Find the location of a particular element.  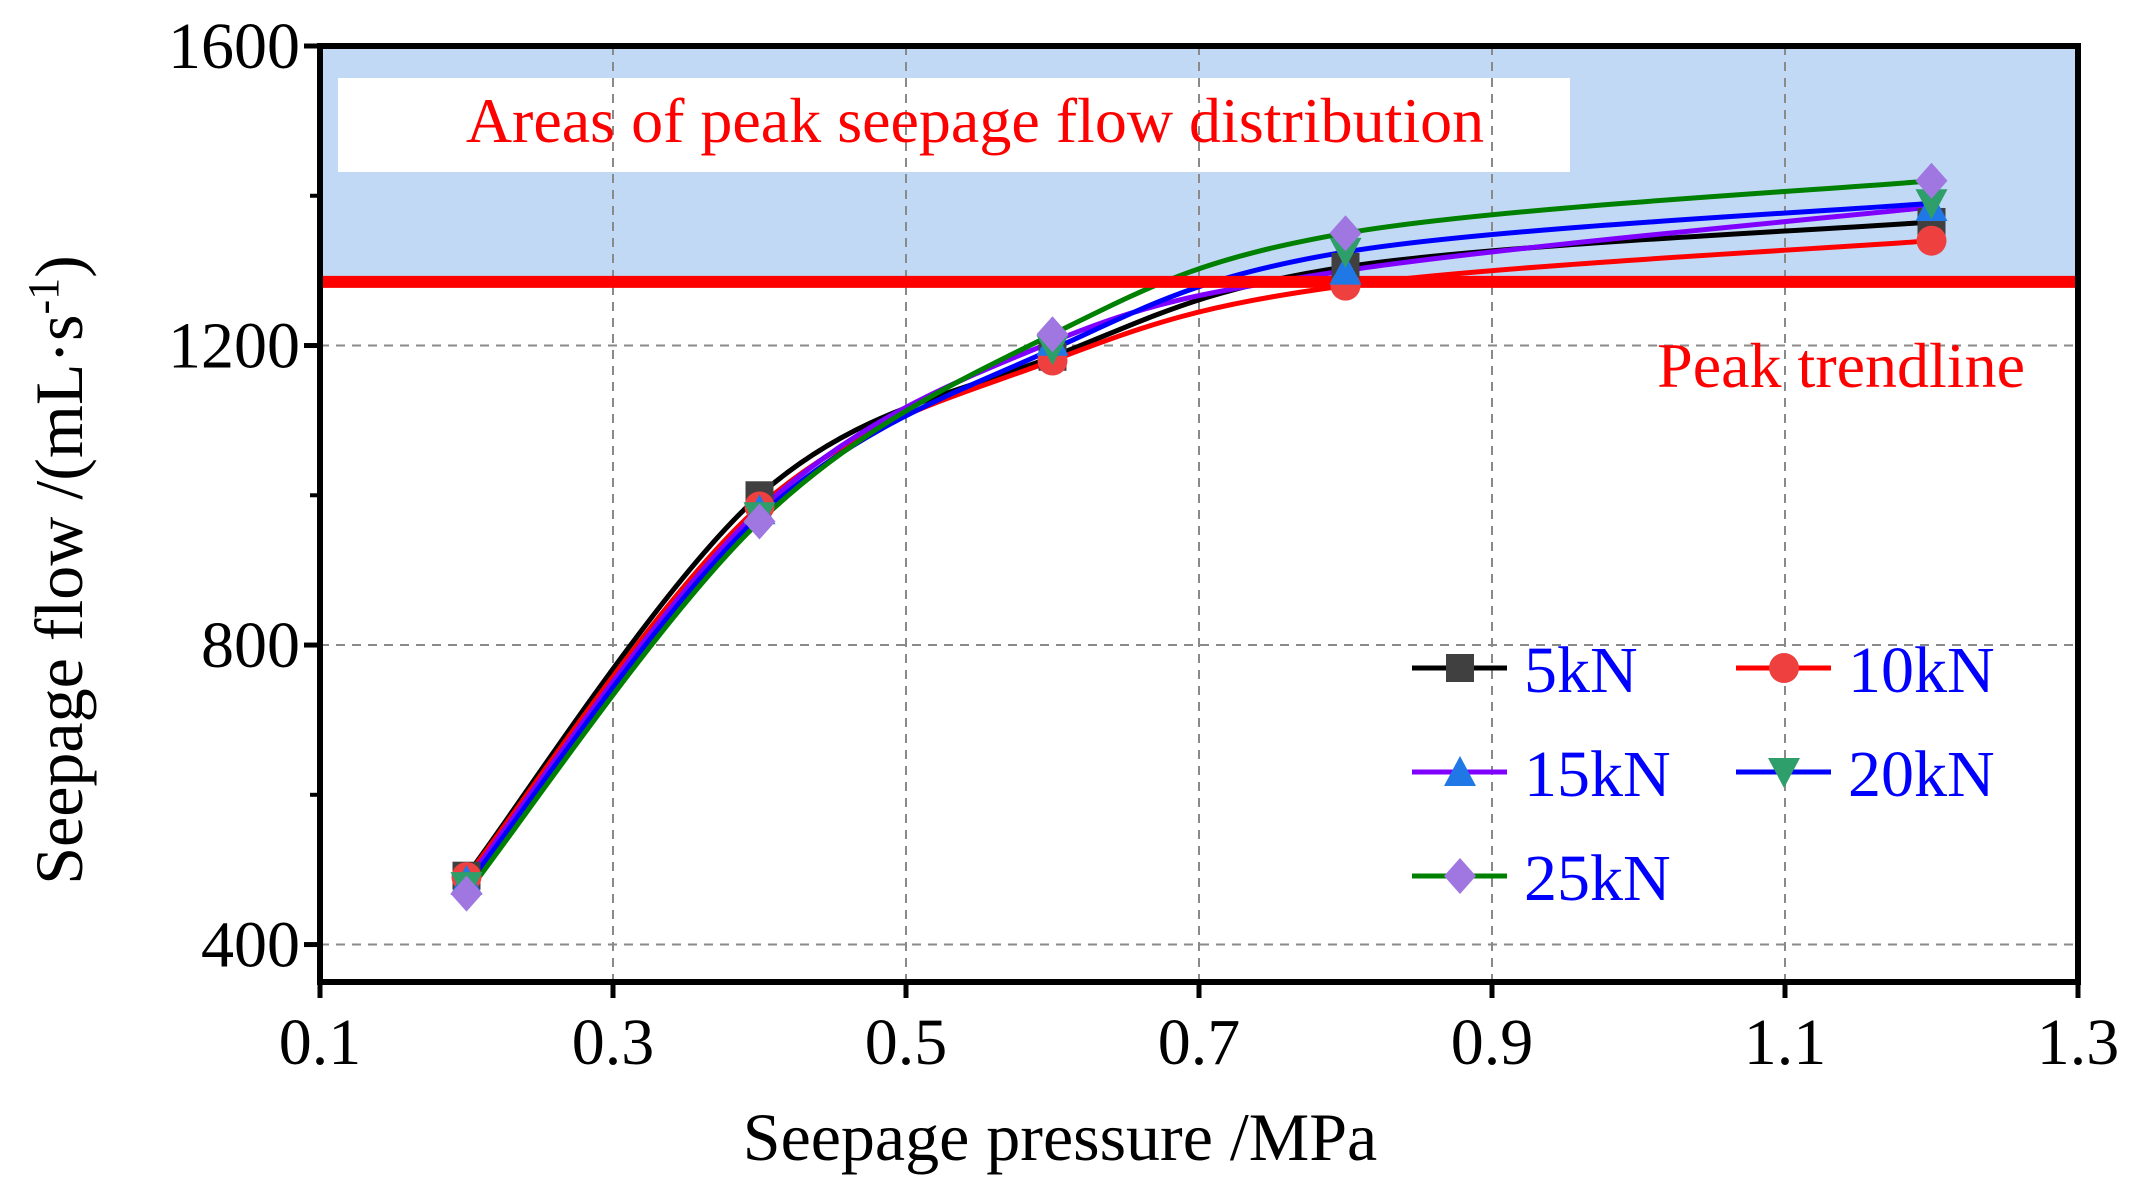

data-point-15kN is located at coordinates (1345, 269).